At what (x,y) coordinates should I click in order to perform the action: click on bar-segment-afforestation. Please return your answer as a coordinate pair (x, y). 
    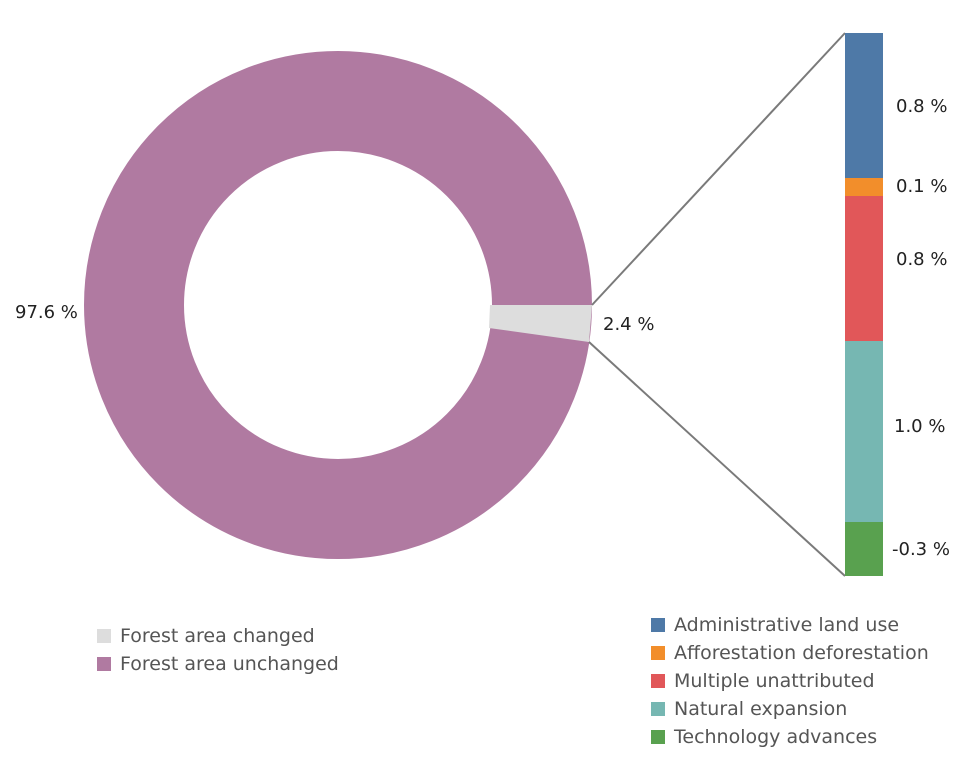
    Looking at the image, I should click on (864, 187).